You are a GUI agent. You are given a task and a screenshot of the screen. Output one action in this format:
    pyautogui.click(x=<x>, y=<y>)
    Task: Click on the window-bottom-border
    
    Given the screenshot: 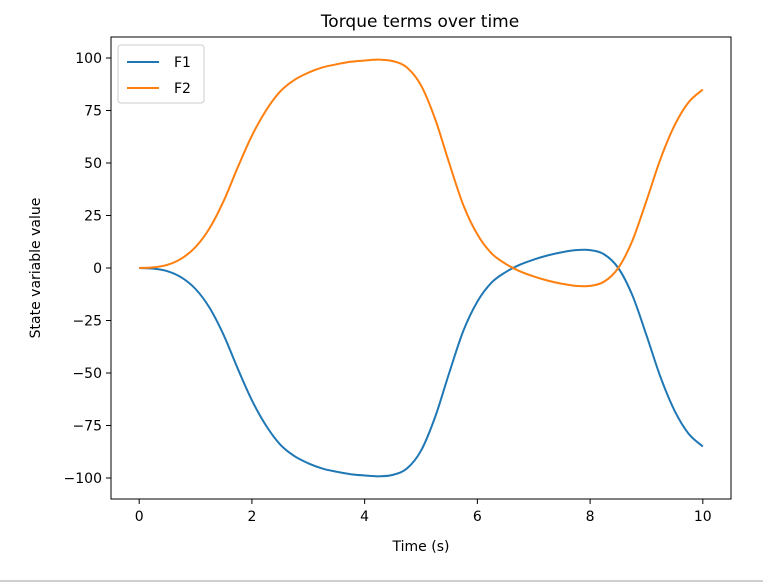 What is the action you would take?
    pyautogui.click(x=381, y=581)
    